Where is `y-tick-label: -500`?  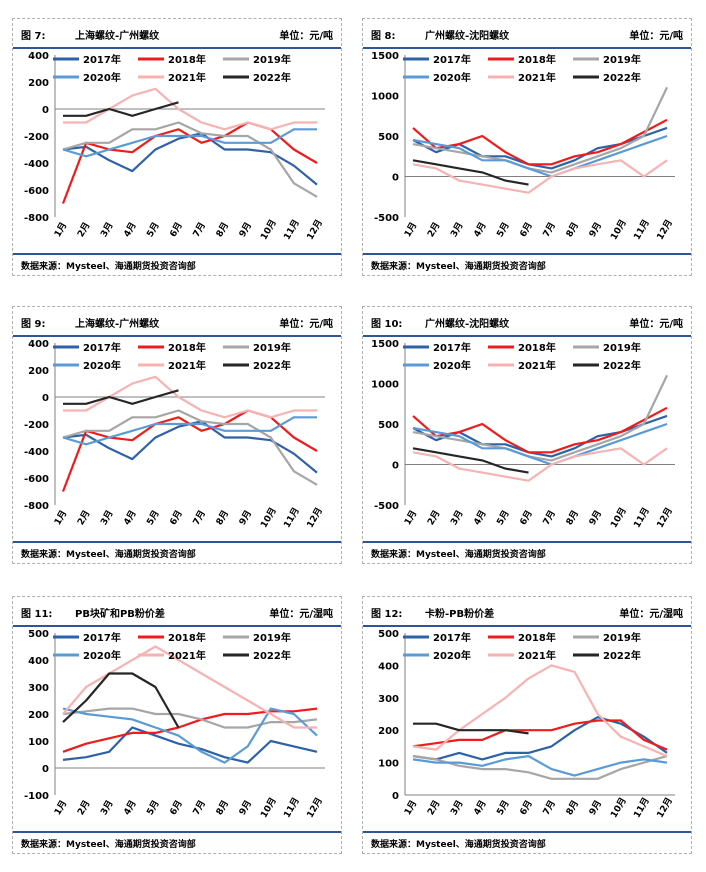 y-tick-label: -500 is located at coordinates (386, 506).